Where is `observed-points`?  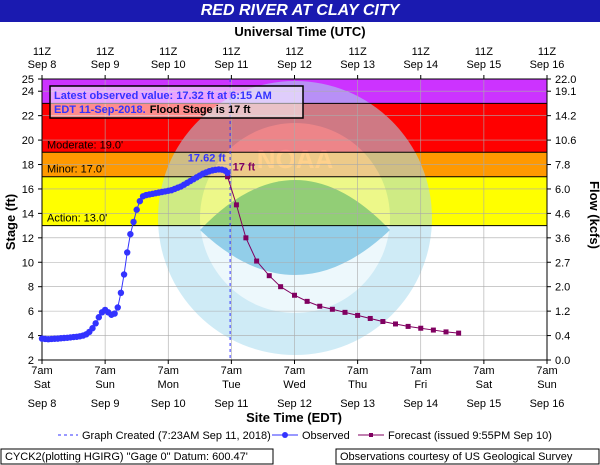
observed-points is located at coordinates (134, 254).